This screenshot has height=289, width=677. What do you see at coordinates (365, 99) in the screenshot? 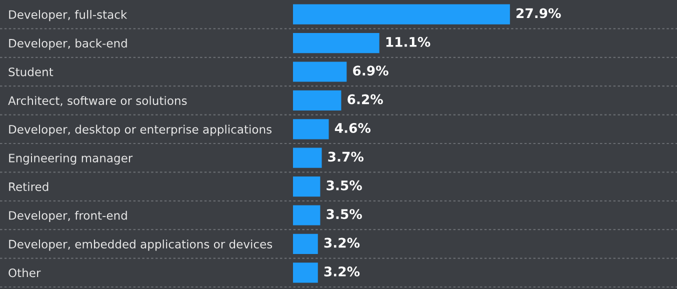
I see `data-label: 6.2%` at bounding box center [365, 99].